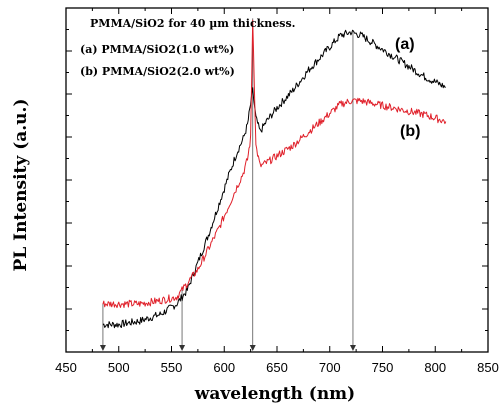  What do you see at coordinates (157, 71) in the screenshot?
I see `annotation-series-b: (b) PMMA/SiO2(2.0 wt%)` at bounding box center [157, 71].